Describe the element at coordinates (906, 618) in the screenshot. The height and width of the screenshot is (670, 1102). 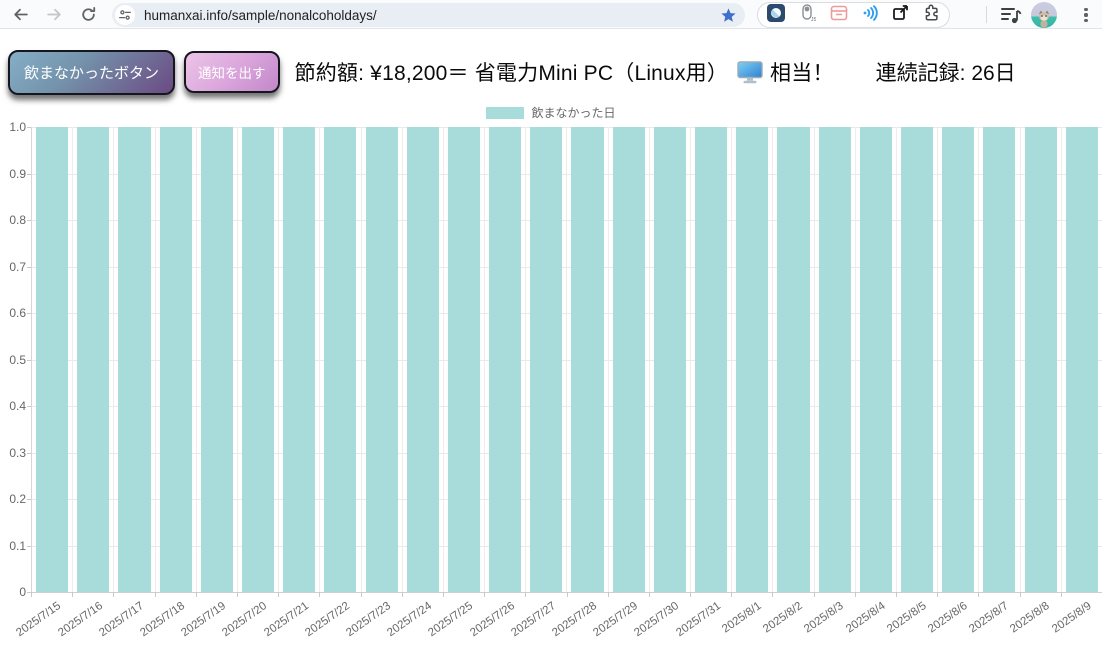
I see `x-tick-label: 2025/8/5` at that location.